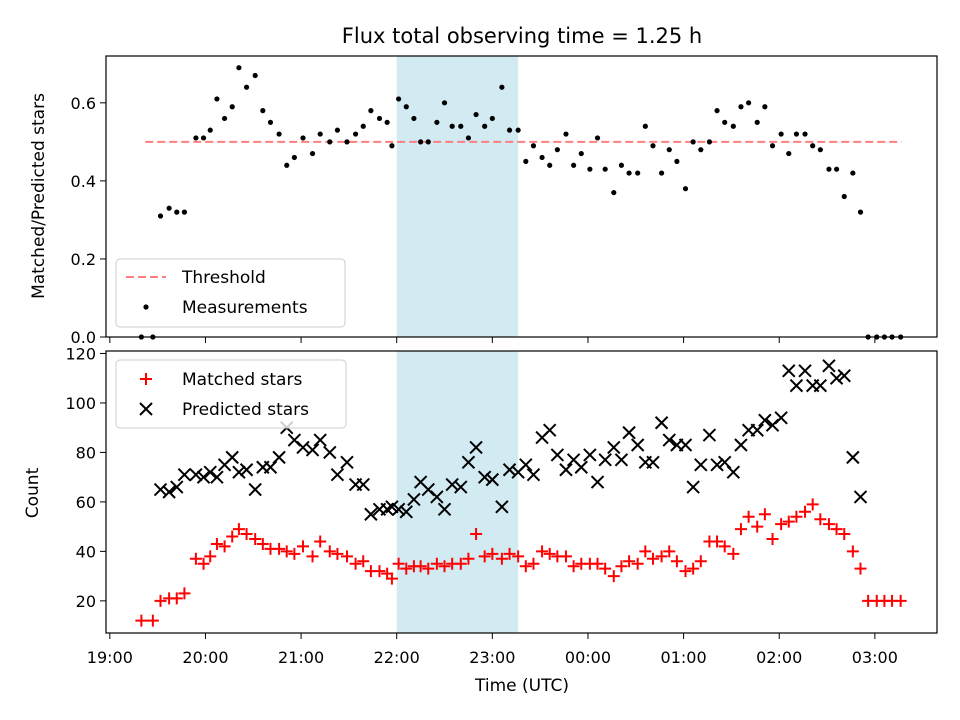 This screenshot has width=960, height=720. What do you see at coordinates (397, 657) in the screenshot?
I see `x-tick-label: 22:00` at bounding box center [397, 657].